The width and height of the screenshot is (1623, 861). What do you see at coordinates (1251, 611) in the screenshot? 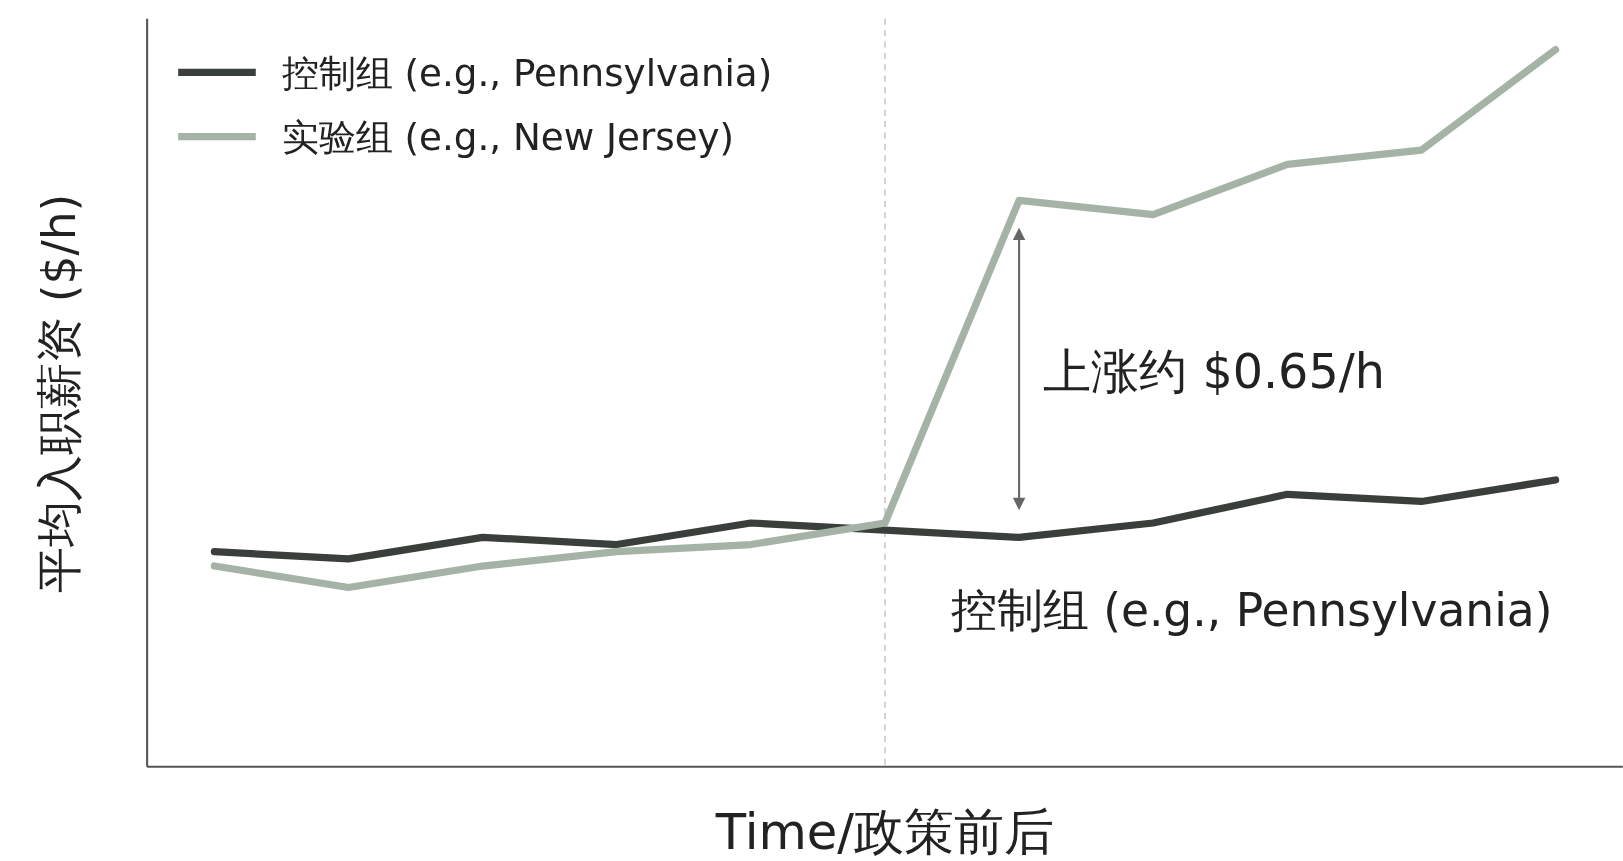
I see `annotation: 控制组 (e.g., Pennsylvania)` at bounding box center [1251, 611].